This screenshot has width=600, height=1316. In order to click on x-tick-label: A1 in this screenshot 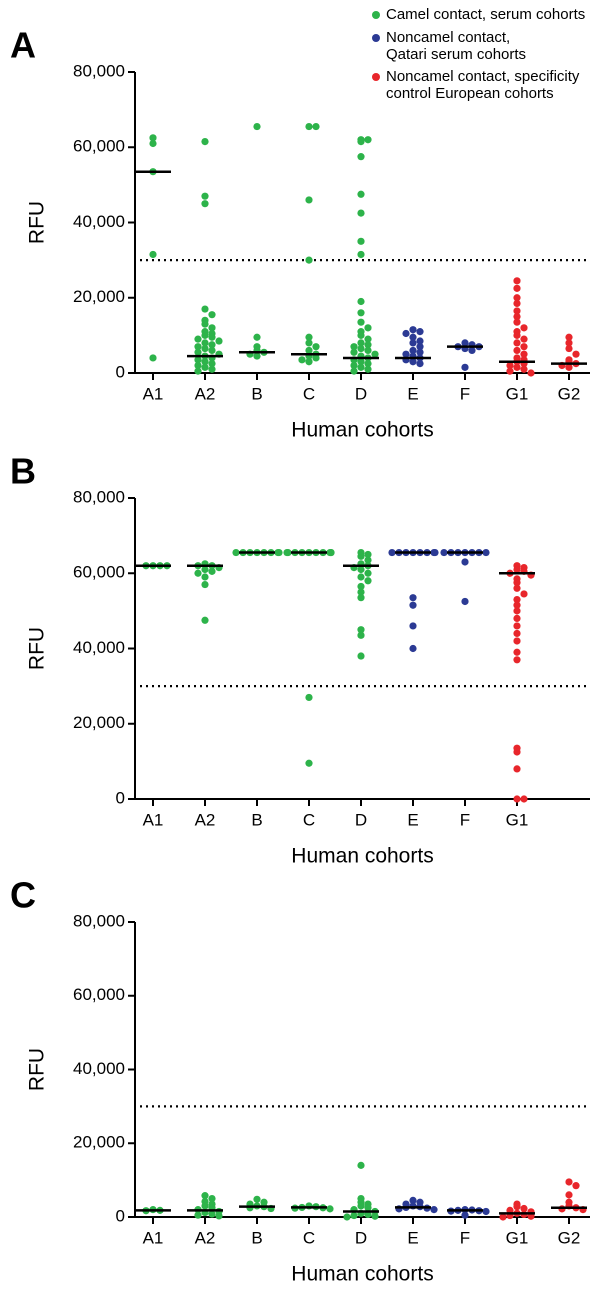, I will do `click(153, 1237)`.